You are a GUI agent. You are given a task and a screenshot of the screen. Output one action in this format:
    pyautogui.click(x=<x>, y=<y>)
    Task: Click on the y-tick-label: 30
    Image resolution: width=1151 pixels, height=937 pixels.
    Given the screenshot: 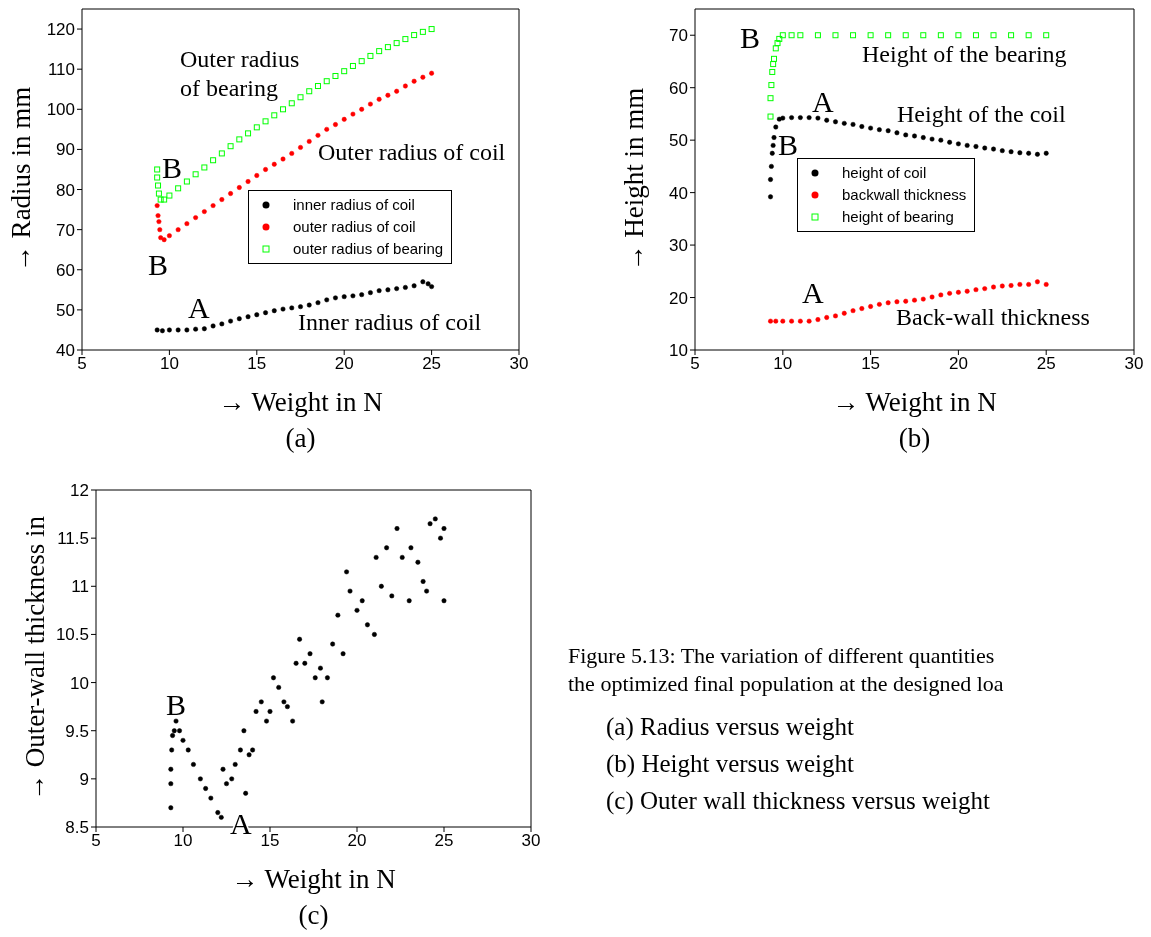 What is the action you would take?
    pyautogui.click(x=678, y=246)
    